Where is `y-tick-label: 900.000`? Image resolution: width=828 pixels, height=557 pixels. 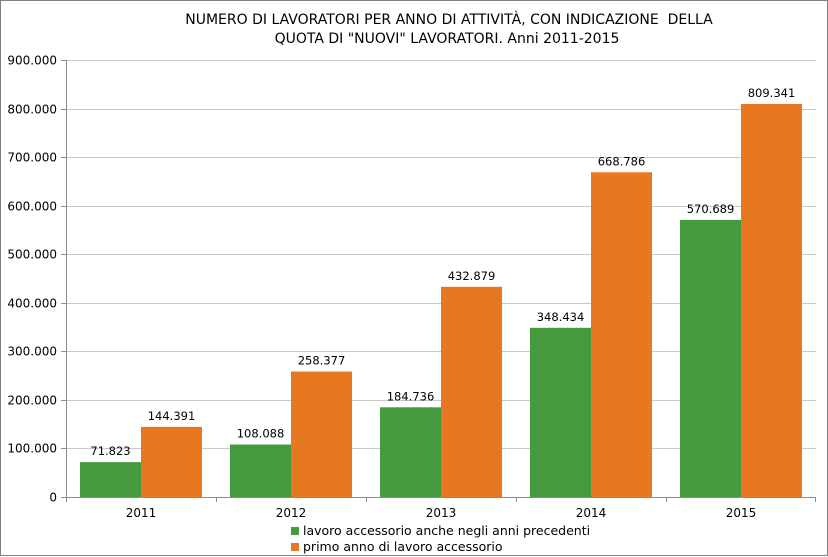 y-tick-label: 900.000 is located at coordinates (32, 61).